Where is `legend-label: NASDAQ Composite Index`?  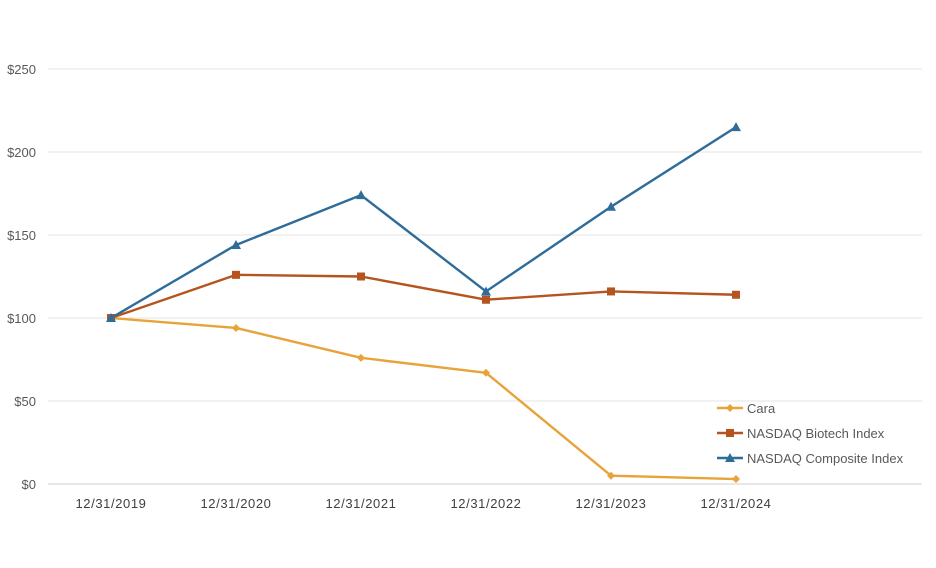
legend-label: NASDAQ Composite Index is located at coordinates (825, 458).